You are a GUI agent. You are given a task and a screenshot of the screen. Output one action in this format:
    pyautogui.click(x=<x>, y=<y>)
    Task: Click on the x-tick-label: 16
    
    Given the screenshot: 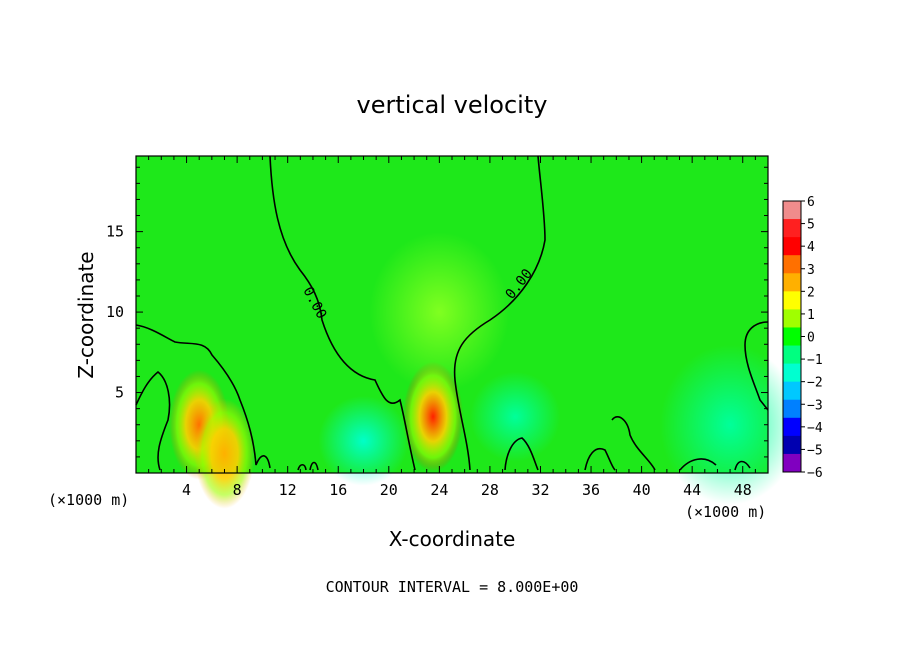 What is the action you would take?
    pyautogui.click(x=338, y=490)
    